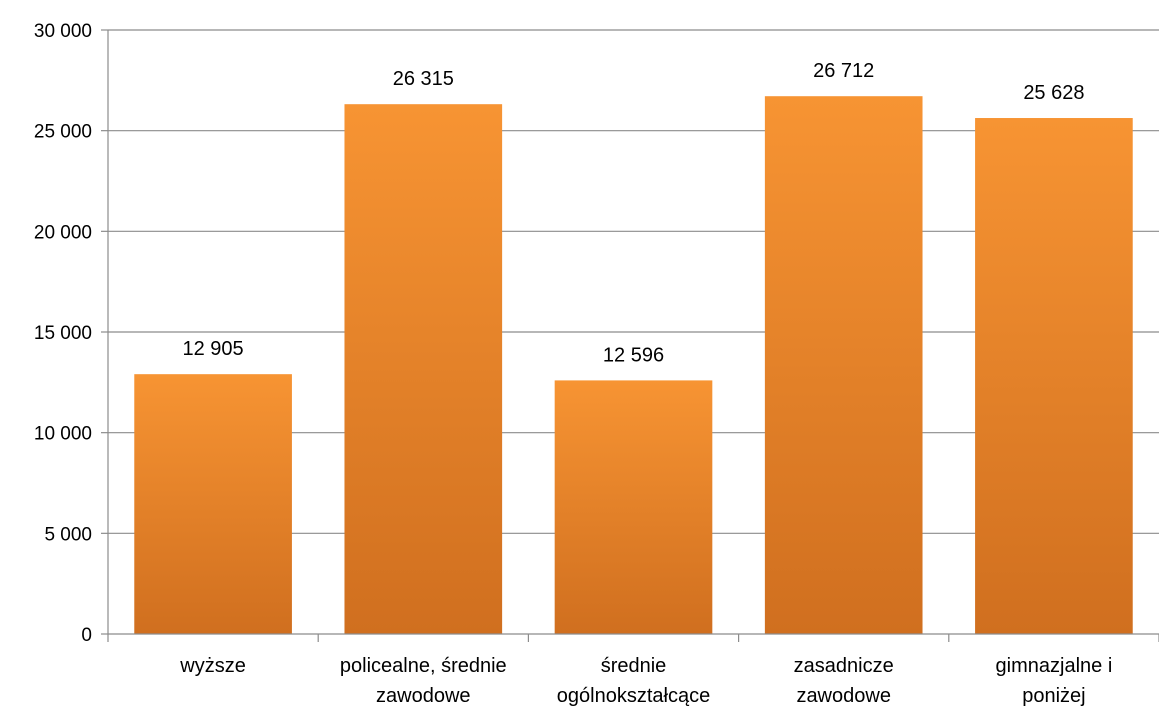 The width and height of the screenshot is (1159, 711). I want to click on x-category-label: policealne, średnie, so click(423, 666).